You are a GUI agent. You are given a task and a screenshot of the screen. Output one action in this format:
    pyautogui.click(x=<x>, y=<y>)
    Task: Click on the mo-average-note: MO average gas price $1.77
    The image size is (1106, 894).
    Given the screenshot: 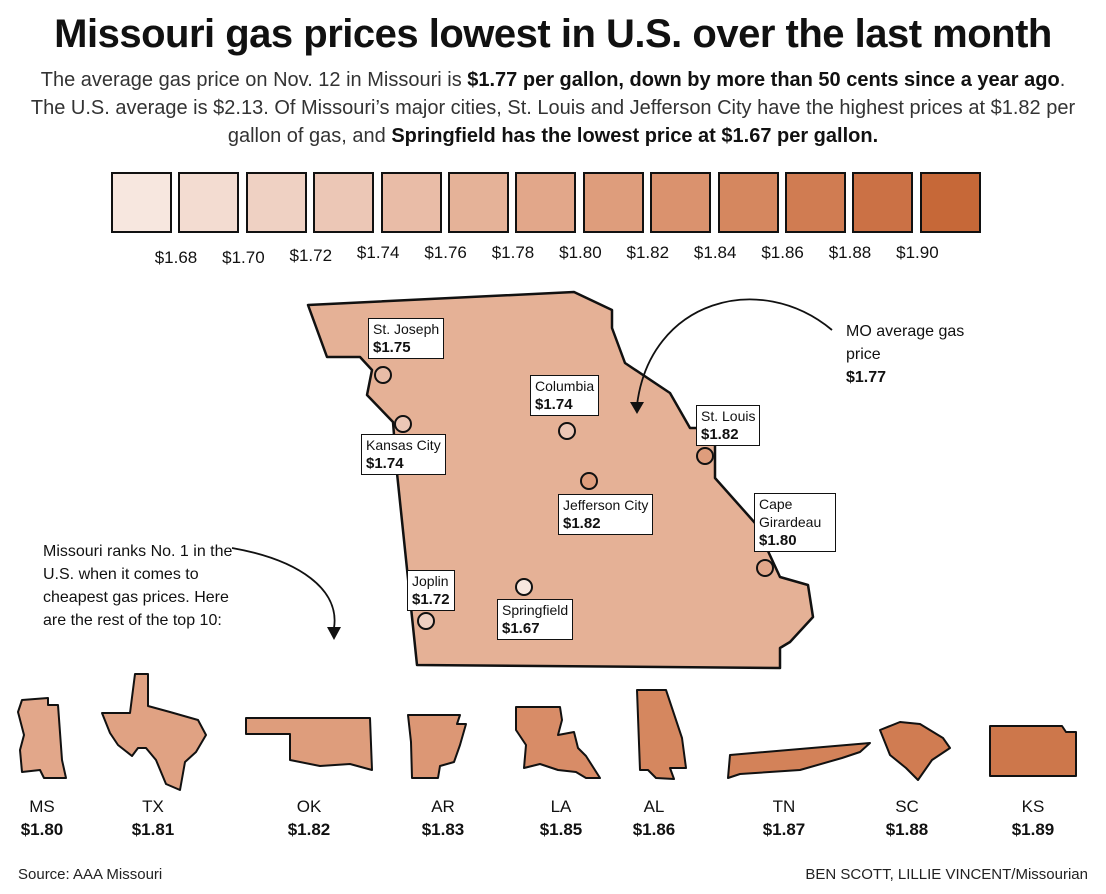 What is the action you would take?
    pyautogui.click(x=906, y=354)
    